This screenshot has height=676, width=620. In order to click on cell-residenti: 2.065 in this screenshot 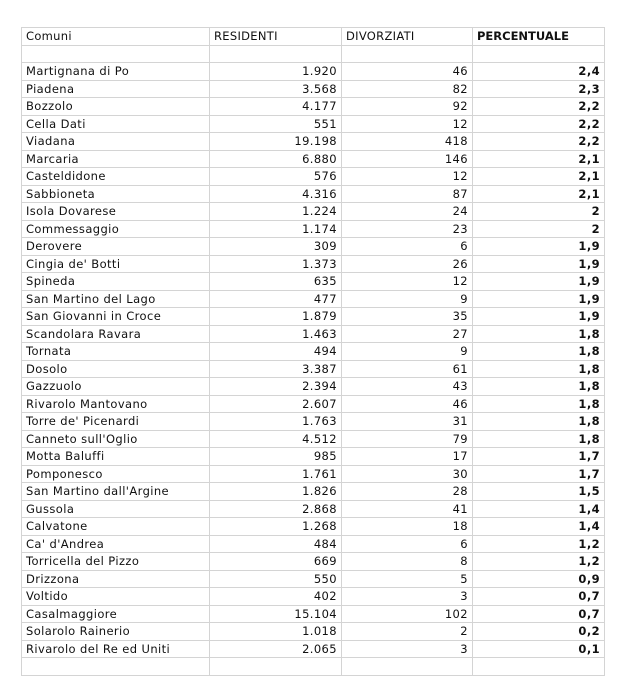, I will do `click(275, 648)`.